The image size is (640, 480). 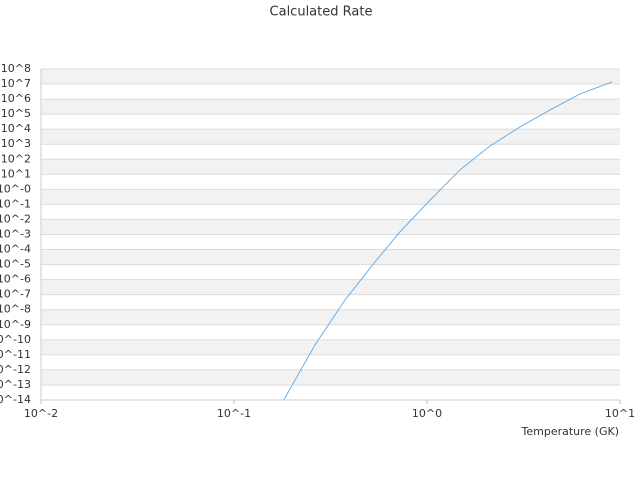 What do you see at coordinates (15, 218) in the screenshot?
I see `y-tick-label: 10^-2` at bounding box center [15, 218].